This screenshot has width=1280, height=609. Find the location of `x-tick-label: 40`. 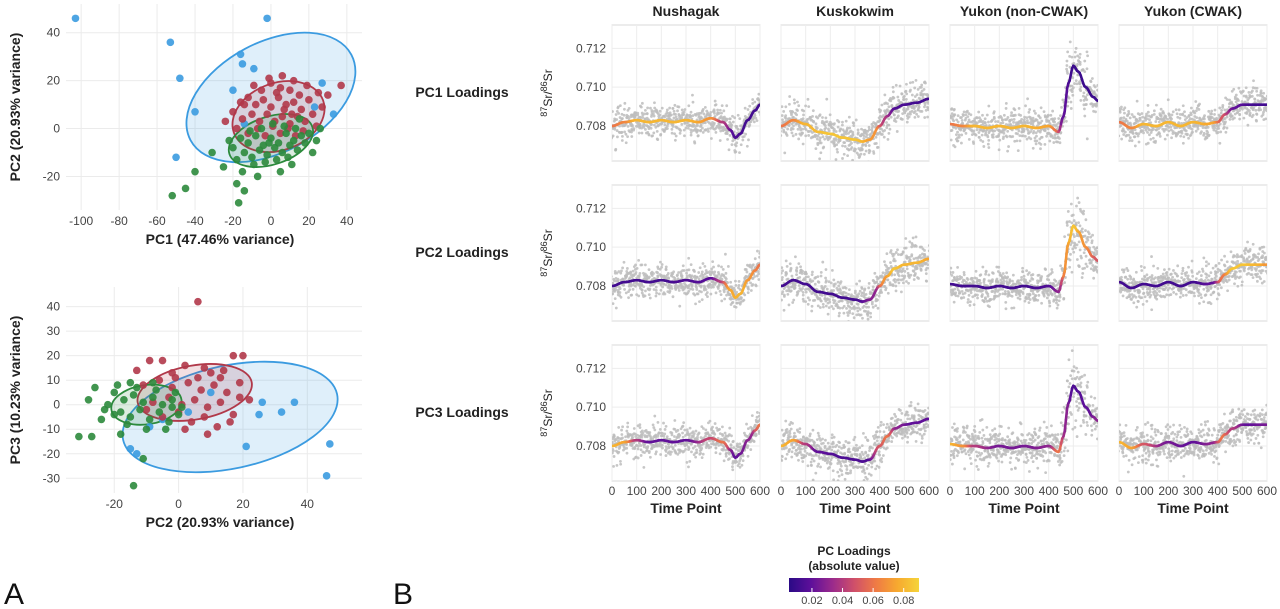

x-tick-label: 40 is located at coordinates (347, 221).